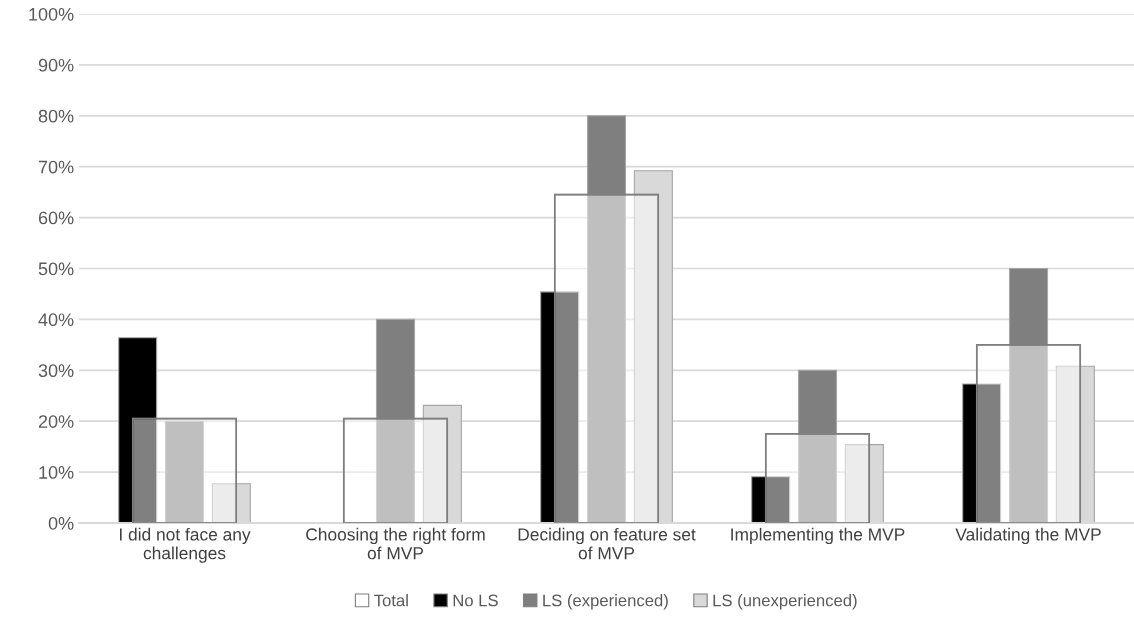 The height and width of the screenshot is (629, 1134). I want to click on x-tick-label: Choosing the right form of MVP, so click(395, 543).